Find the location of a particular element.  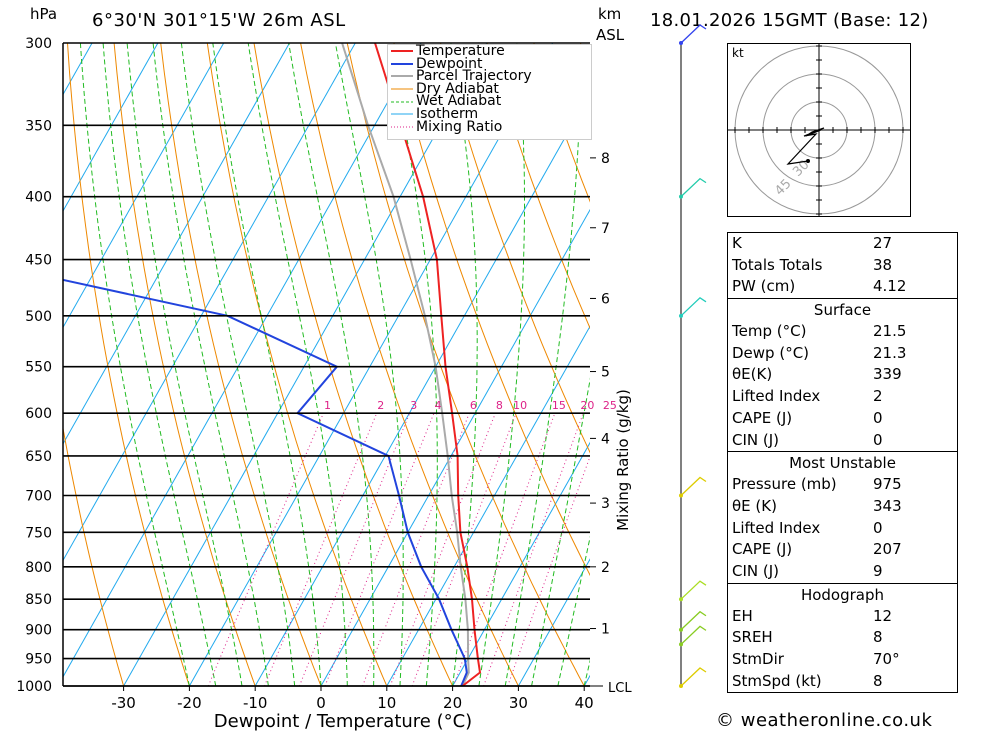

index-label: CIN (J) is located at coordinates (756, 570).